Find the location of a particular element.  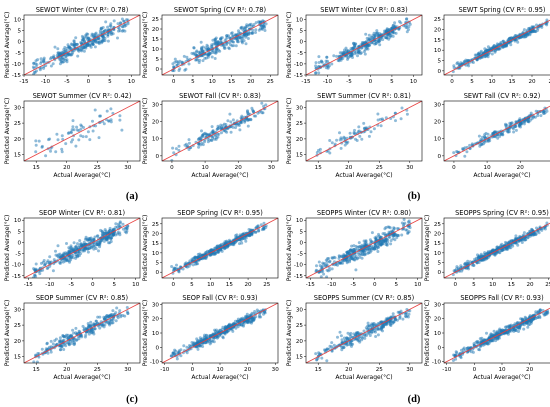

x-tick-label: -15 is located at coordinates (29, 285).